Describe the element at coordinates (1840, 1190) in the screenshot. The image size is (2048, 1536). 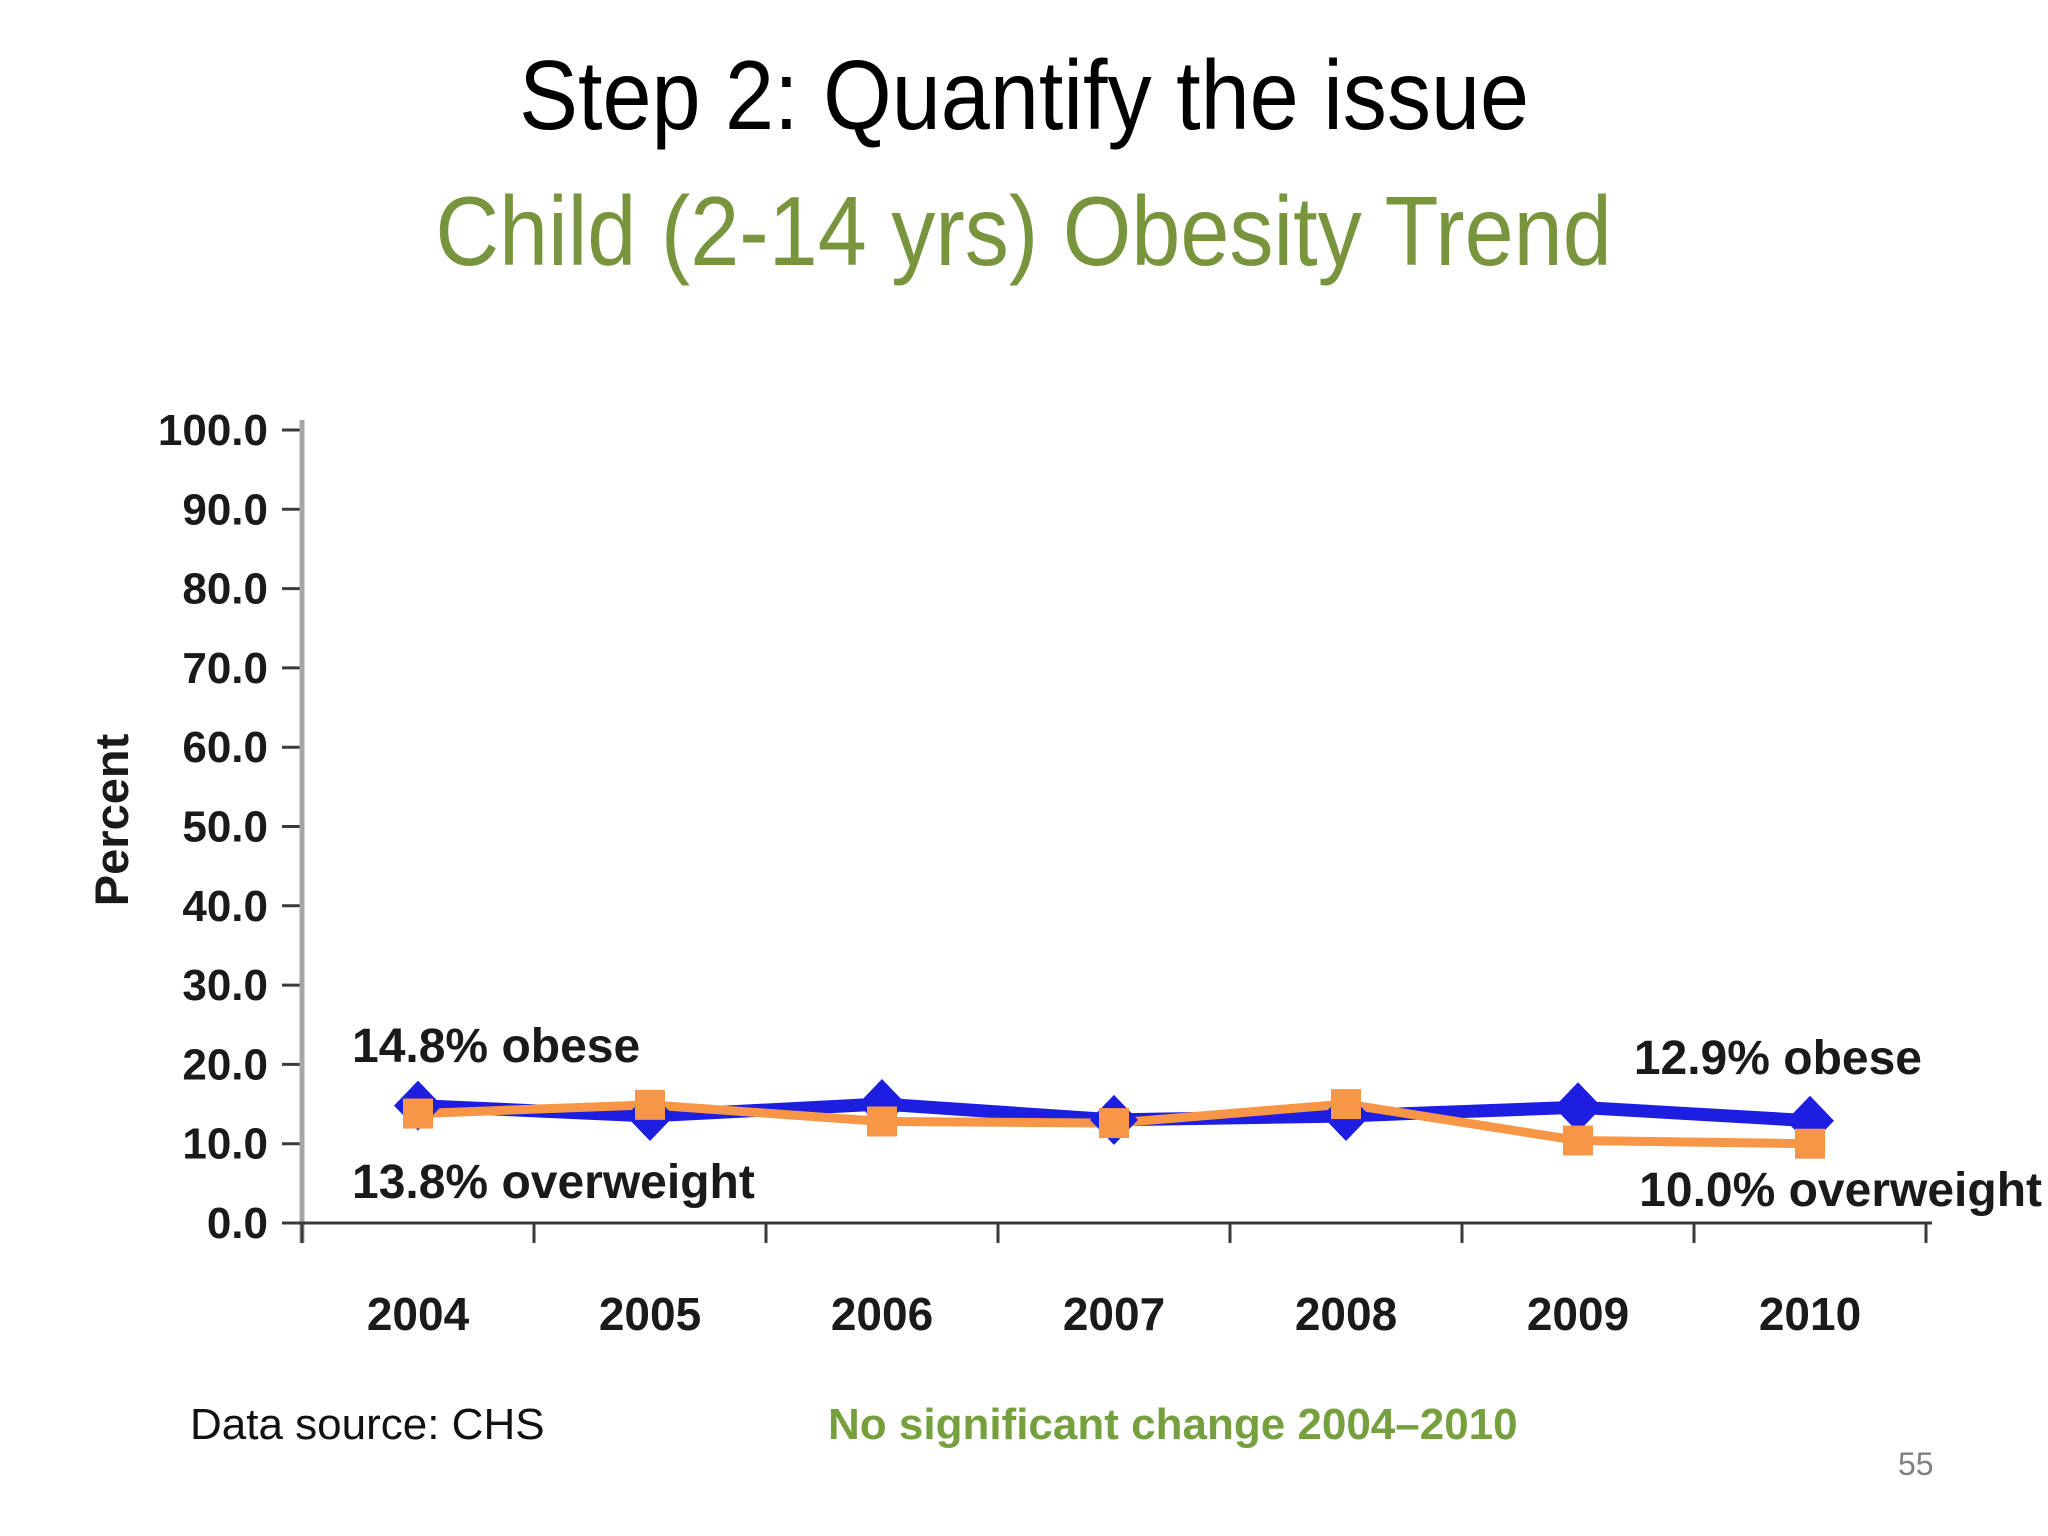
I see `annotation-2010-overweight: 10.0% overweight` at that location.